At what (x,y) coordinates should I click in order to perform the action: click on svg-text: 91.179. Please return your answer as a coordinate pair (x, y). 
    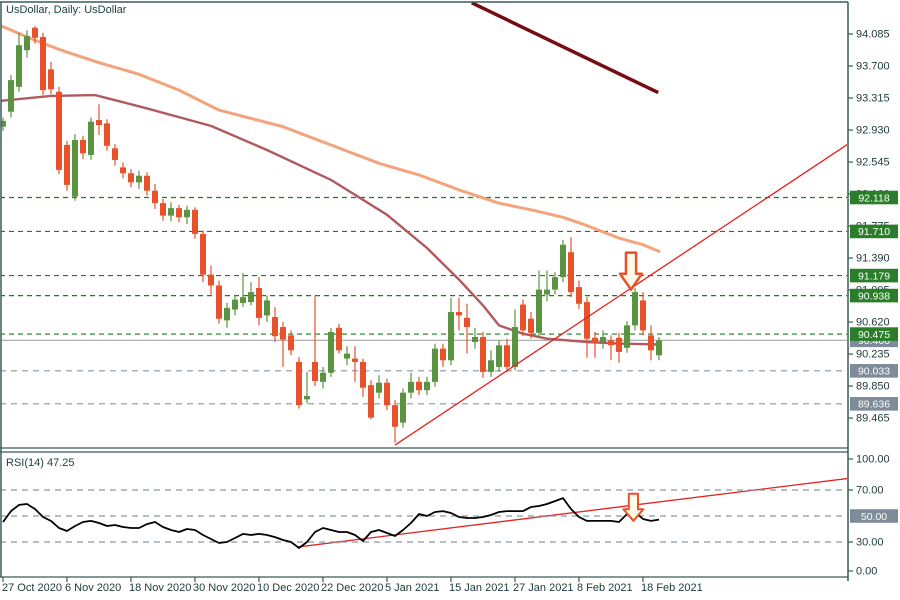
    Looking at the image, I should click on (874, 276).